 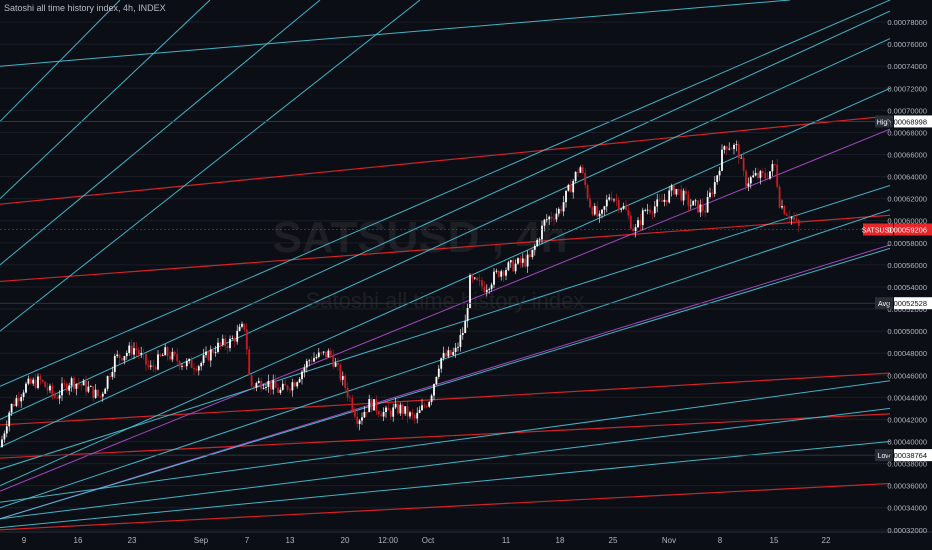 What do you see at coordinates (907, 508) in the screenshot?
I see `y-tick-label: 0.00034000` at bounding box center [907, 508].